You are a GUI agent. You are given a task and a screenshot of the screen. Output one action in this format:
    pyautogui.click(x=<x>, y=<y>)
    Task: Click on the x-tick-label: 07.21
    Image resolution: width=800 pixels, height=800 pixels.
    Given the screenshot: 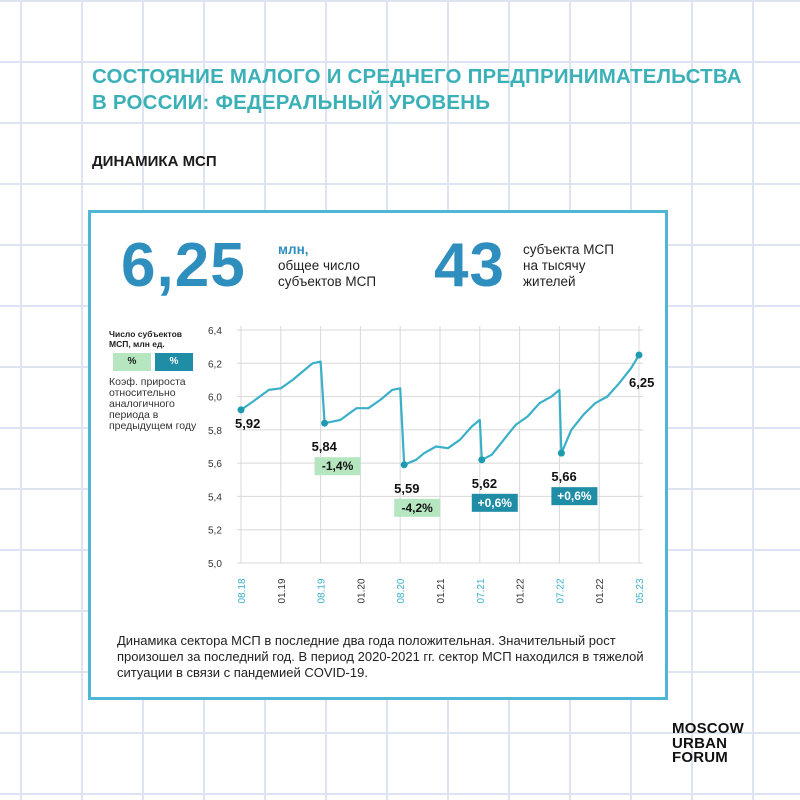 What is the action you would take?
    pyautogui.click(x=481, y=590)
    